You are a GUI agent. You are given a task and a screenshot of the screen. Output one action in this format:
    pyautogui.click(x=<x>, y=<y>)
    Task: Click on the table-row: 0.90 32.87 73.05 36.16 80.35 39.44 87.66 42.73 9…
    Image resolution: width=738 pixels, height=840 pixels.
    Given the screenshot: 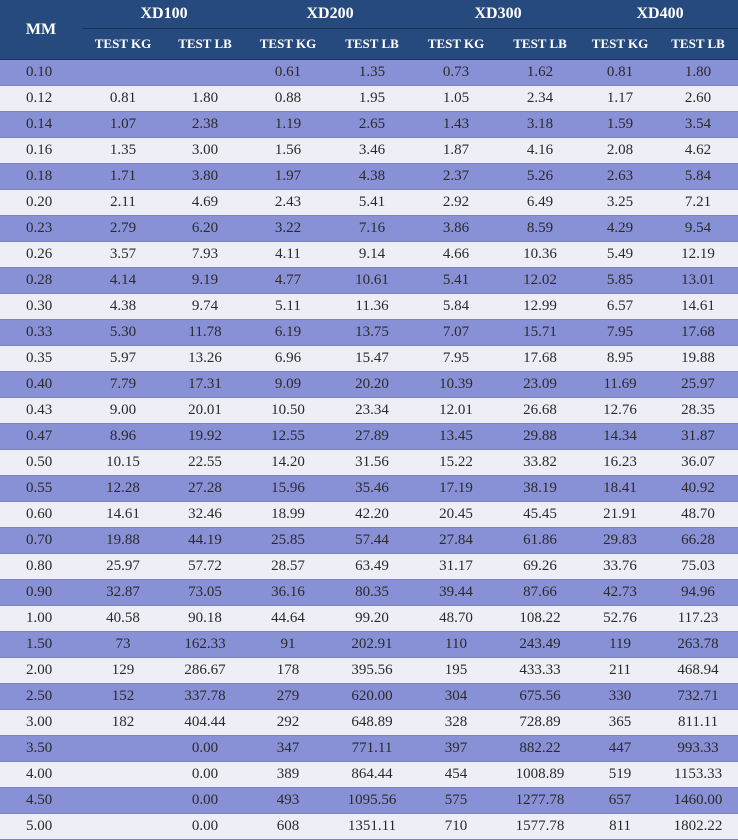 What is the action you would take?
    pyautogui.click(x=369, y=592)
    